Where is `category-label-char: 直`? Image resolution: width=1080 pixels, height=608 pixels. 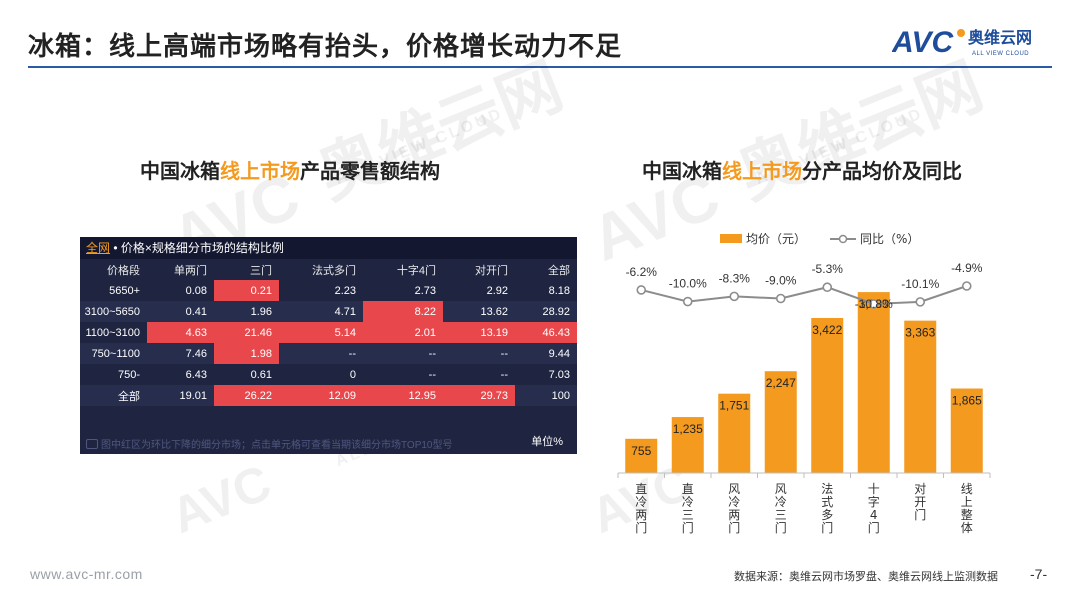 category-label-char: 直 is located at coordinates (641, 489).